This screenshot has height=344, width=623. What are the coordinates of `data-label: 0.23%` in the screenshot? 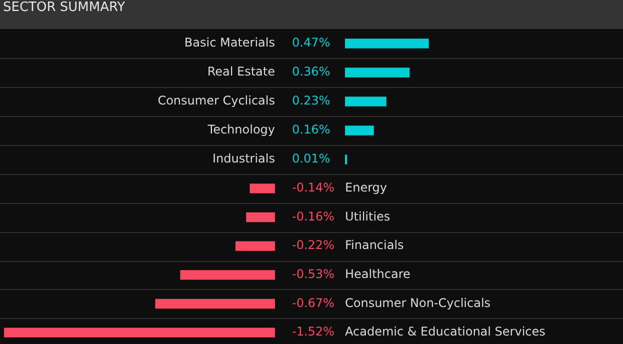 It's located at (311, 101).